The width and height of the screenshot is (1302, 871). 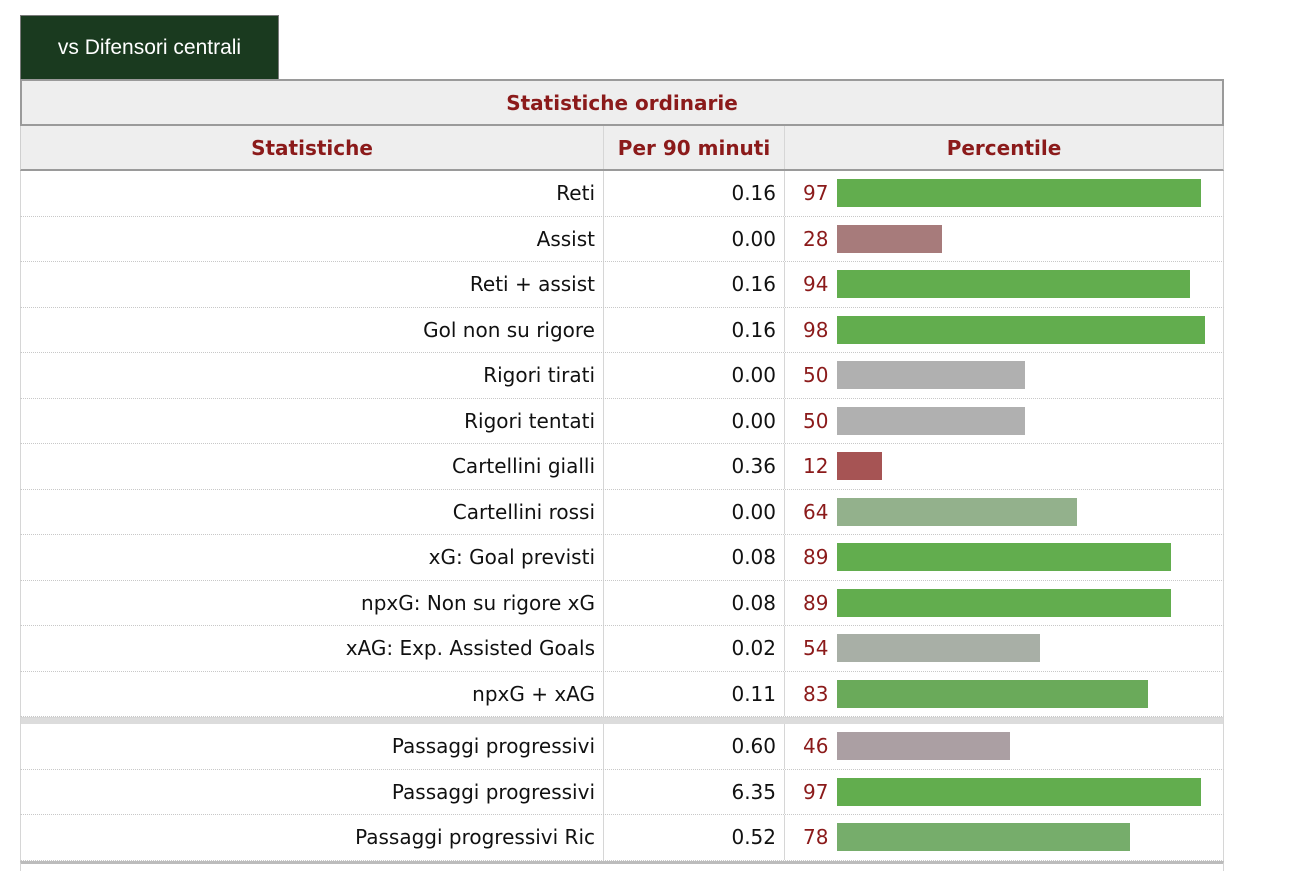 What do you see at coordinates (816, 693) in the screenshot?
I see `percentile-value: 83` at bounding box center [816, 693].